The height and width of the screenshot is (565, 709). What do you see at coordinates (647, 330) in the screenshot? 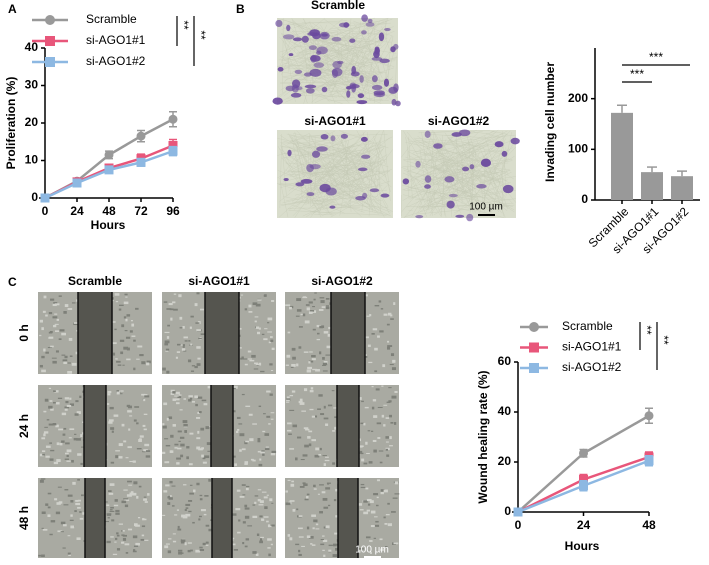
I see `significance-label: **` at bounding box center [647, 330].